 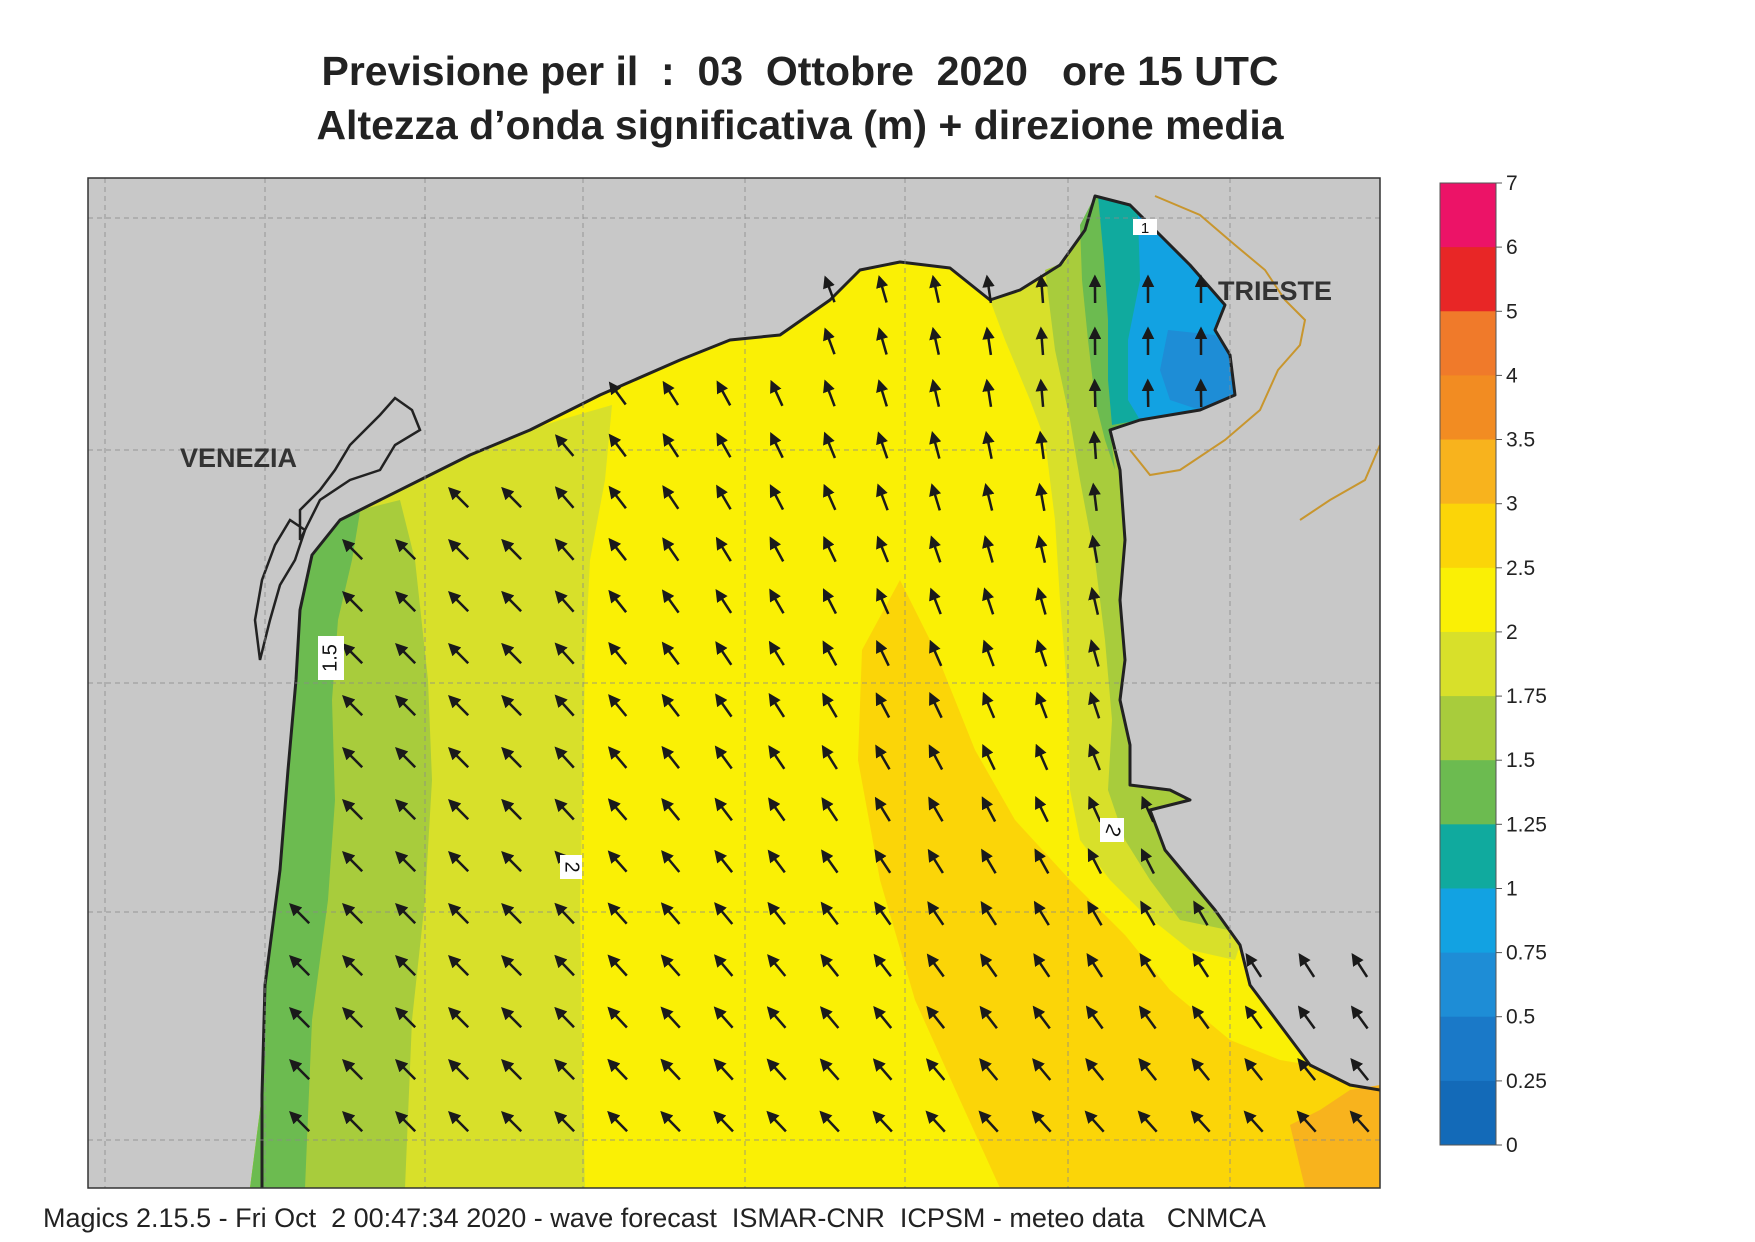 What do you see at coordinates (1512, 632) in the screenshot?
I see `colorbar-tick-label: 2` at bounding box center [1512, 632].